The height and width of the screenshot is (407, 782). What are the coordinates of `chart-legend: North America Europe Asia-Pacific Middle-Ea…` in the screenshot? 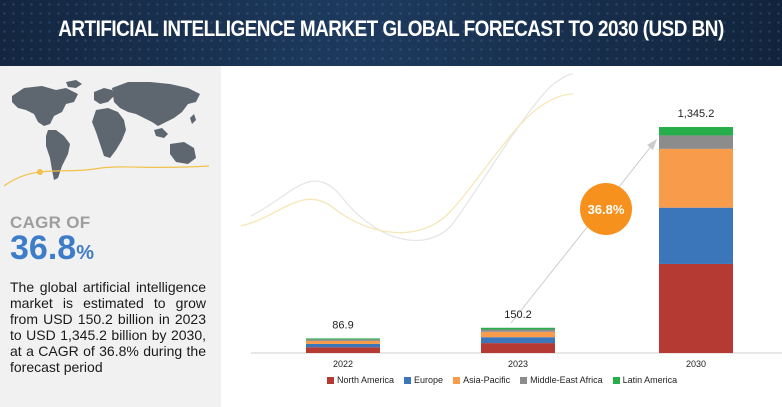 It's located at (502, 380).